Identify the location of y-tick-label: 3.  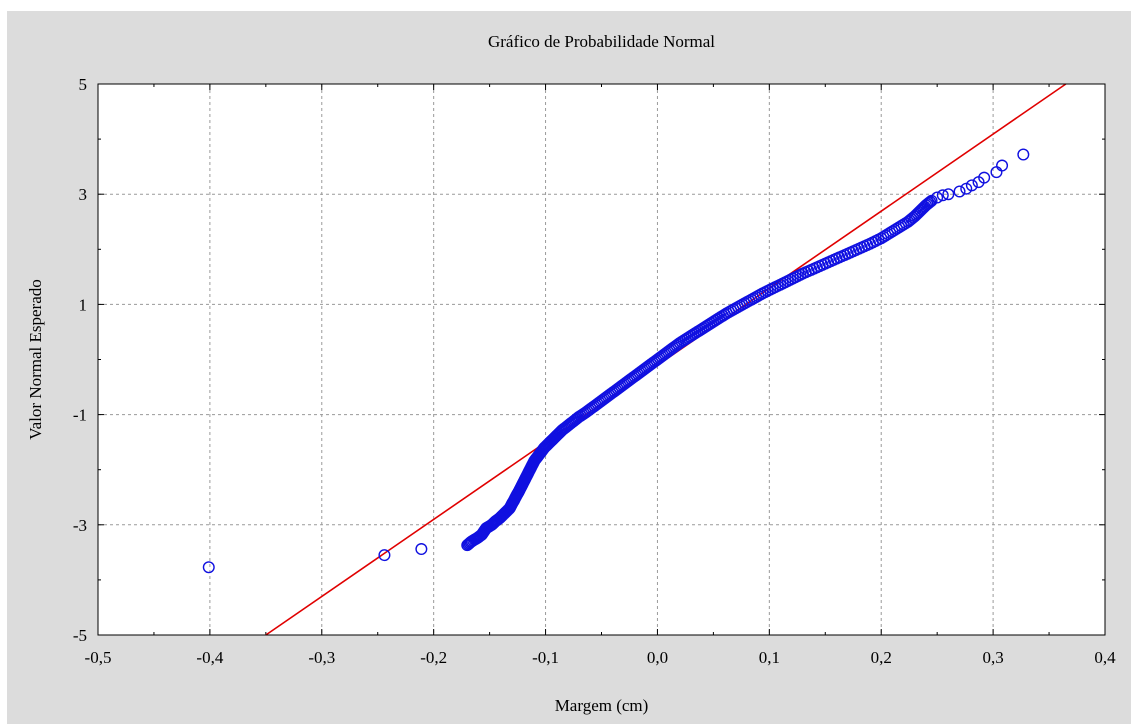
(83, 194).